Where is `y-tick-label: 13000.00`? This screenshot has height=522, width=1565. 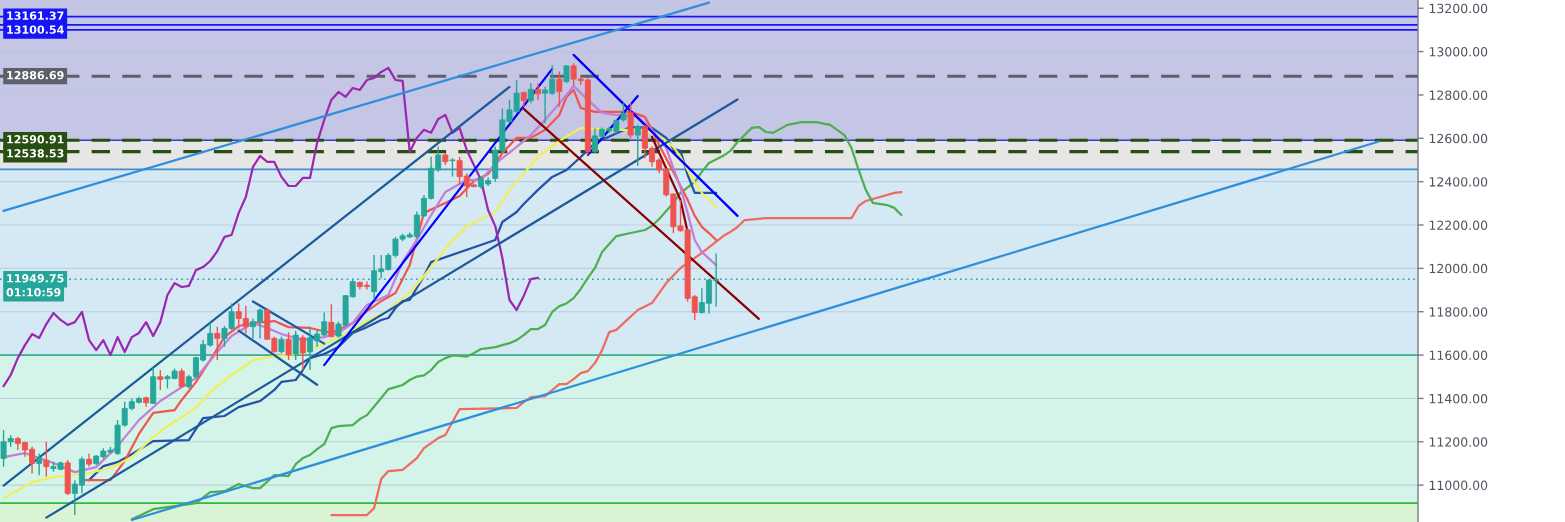 y-tick-label: 13000.00 is located at coordinates (1458, 52).